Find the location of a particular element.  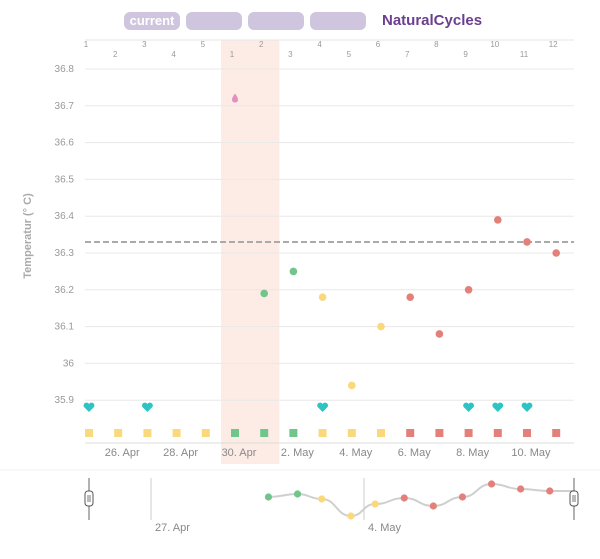

temperature-point-drop is located at coordinates (235, 98).